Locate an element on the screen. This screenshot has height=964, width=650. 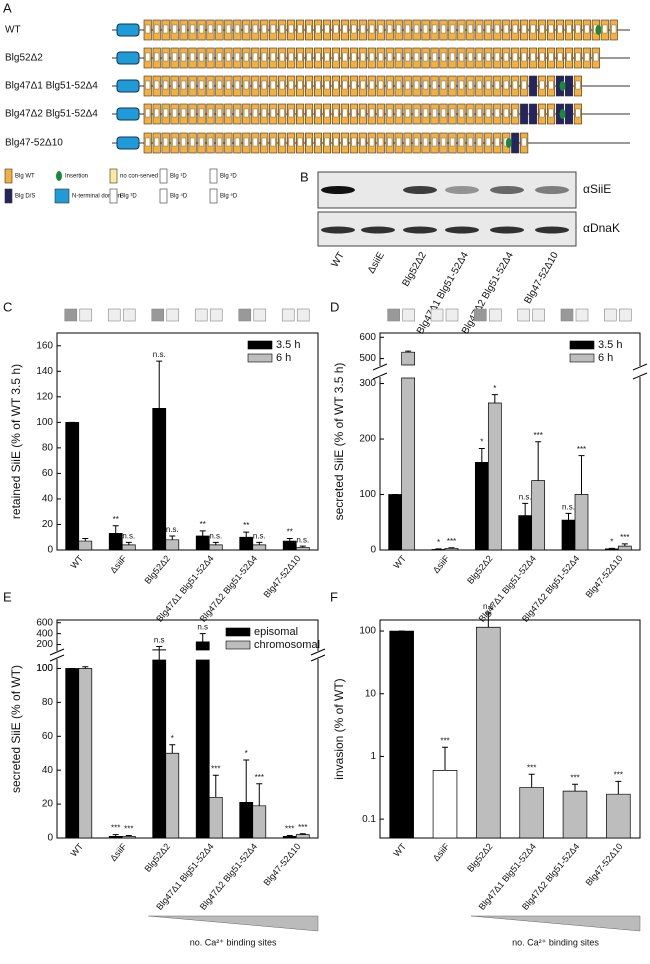
insertion is located at coordinates (508, 143).